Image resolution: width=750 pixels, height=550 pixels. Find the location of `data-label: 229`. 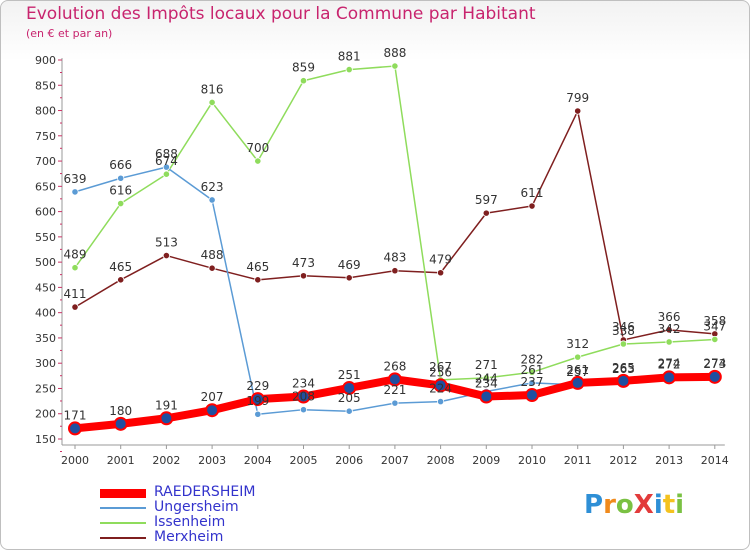

data-label: 229 is located at coordinates (257, 386).